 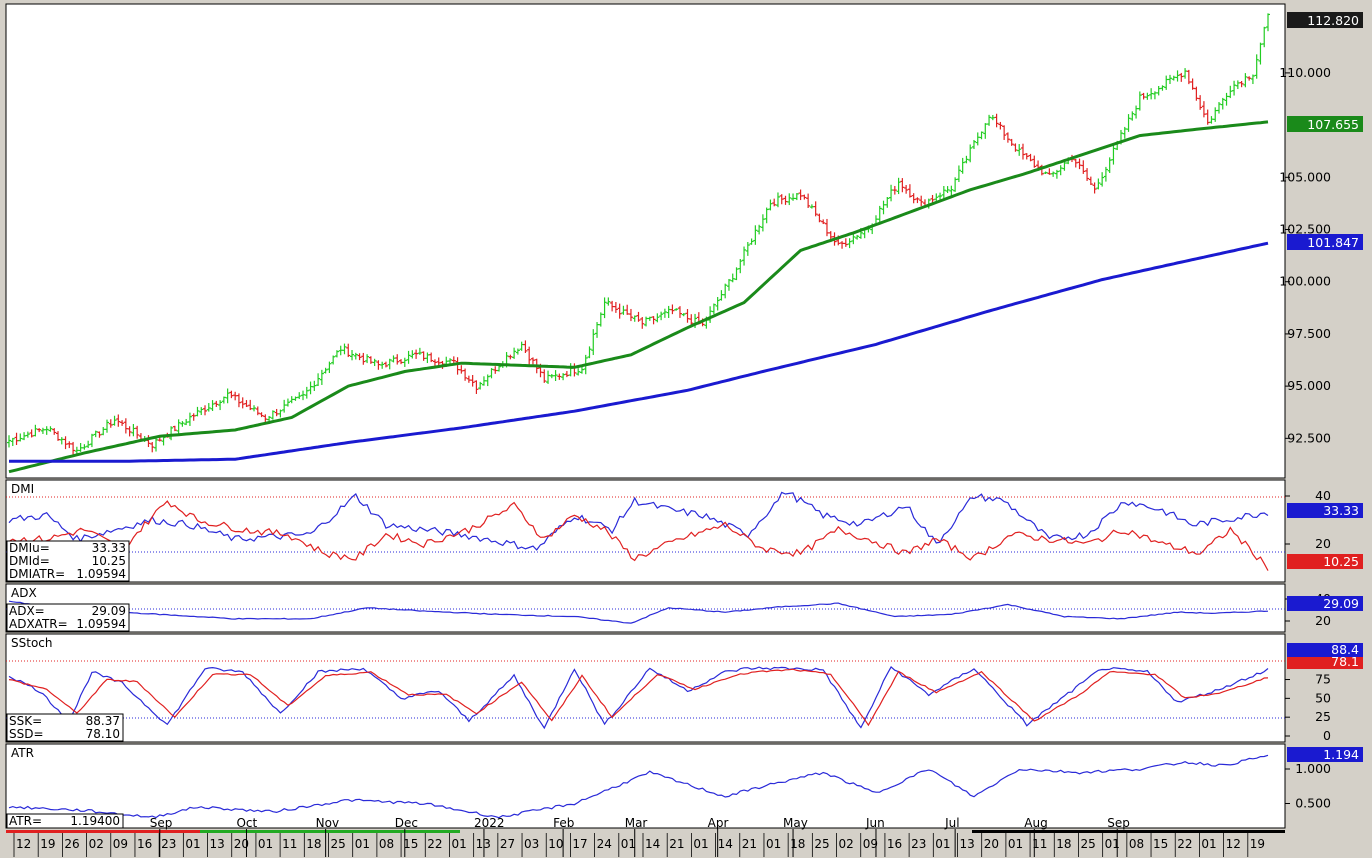 I want to click on day-label: 16, so click(x=894, y=844).